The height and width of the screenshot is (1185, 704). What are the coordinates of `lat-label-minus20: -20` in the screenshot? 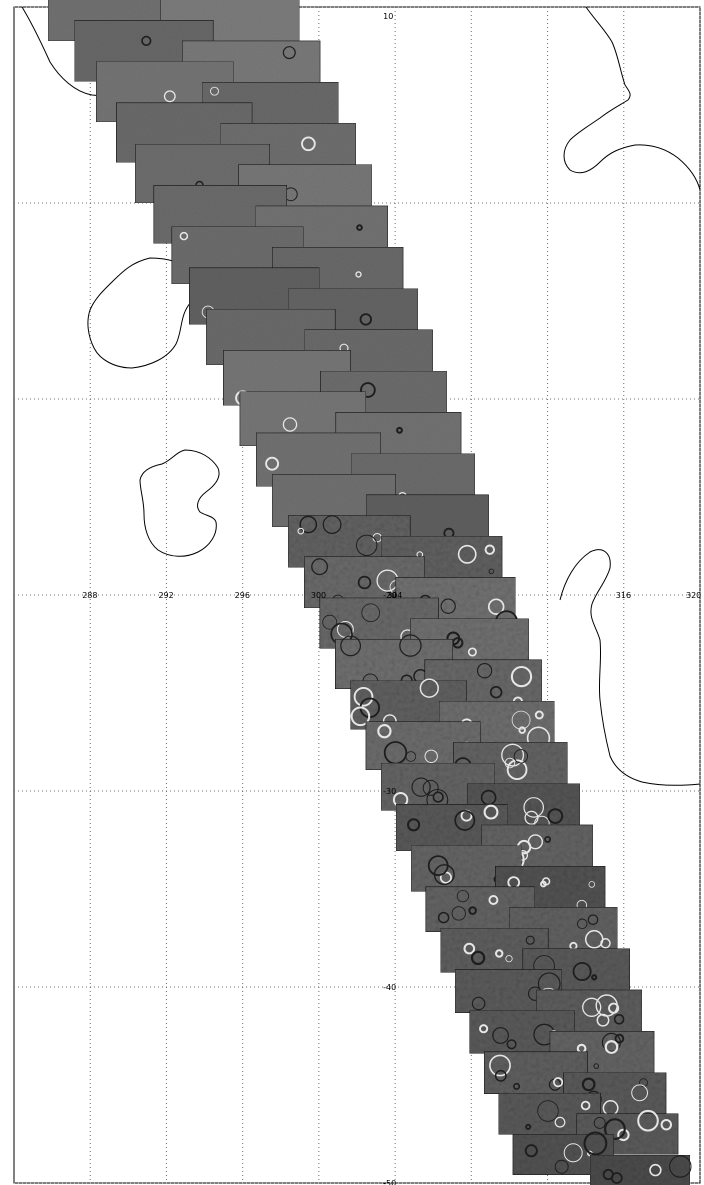 It's located at (389, 595).